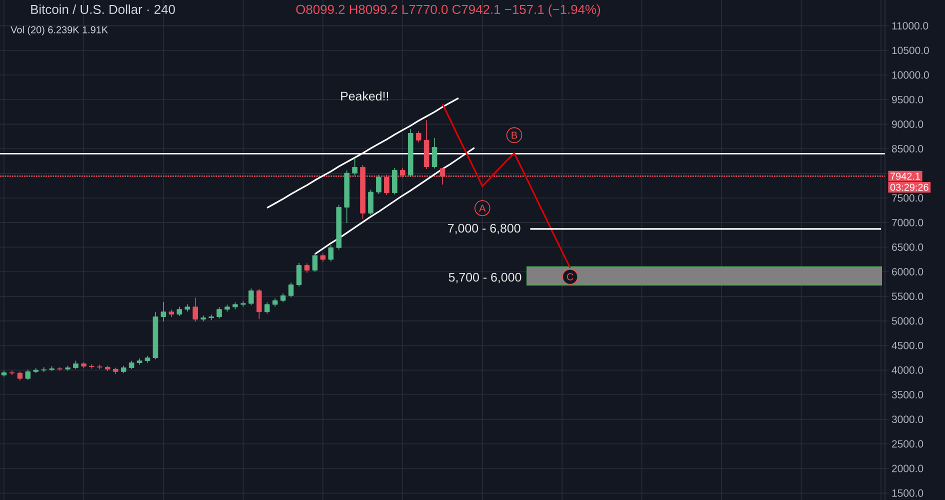  What do you see at coordinates (364, 96) in the screenshot?
I see `annotation: Peaked!!` at bounding box center [364, 96].